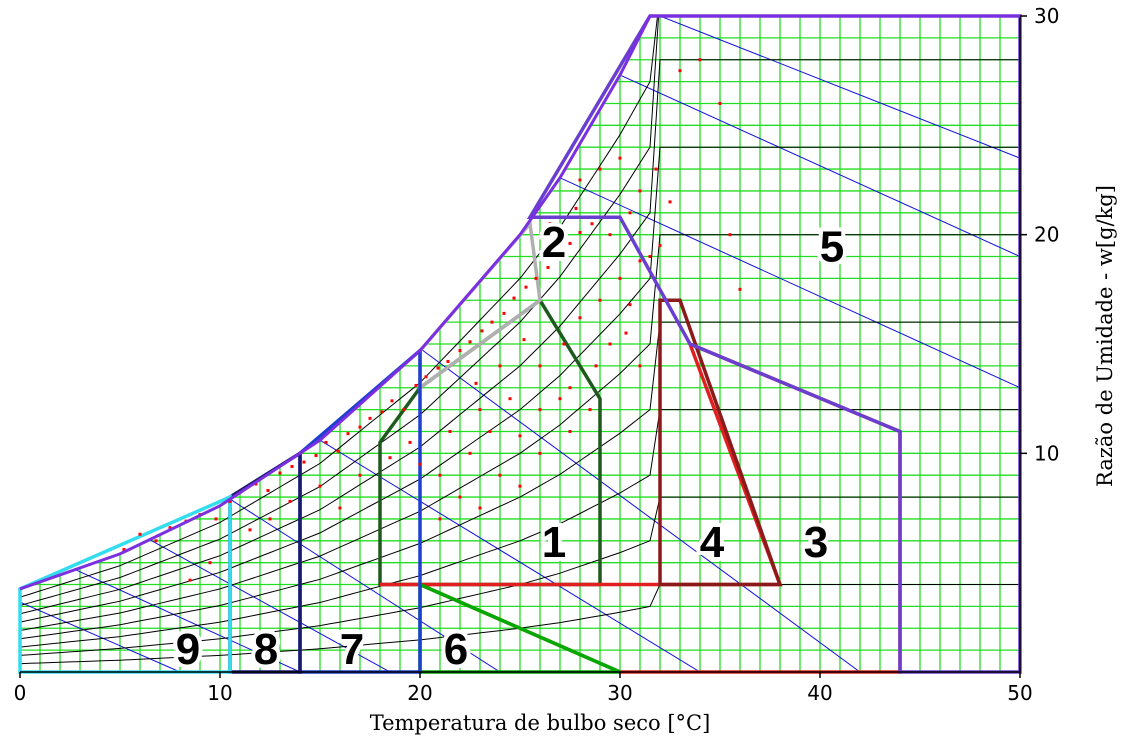 Image resolution: width=1123 pixels, height=742 pixels. Describe the element at coordinates (540, 723) in the screenshot. I see `x-axis-label: Temperatura de bulbo seco [°C]` at that location.